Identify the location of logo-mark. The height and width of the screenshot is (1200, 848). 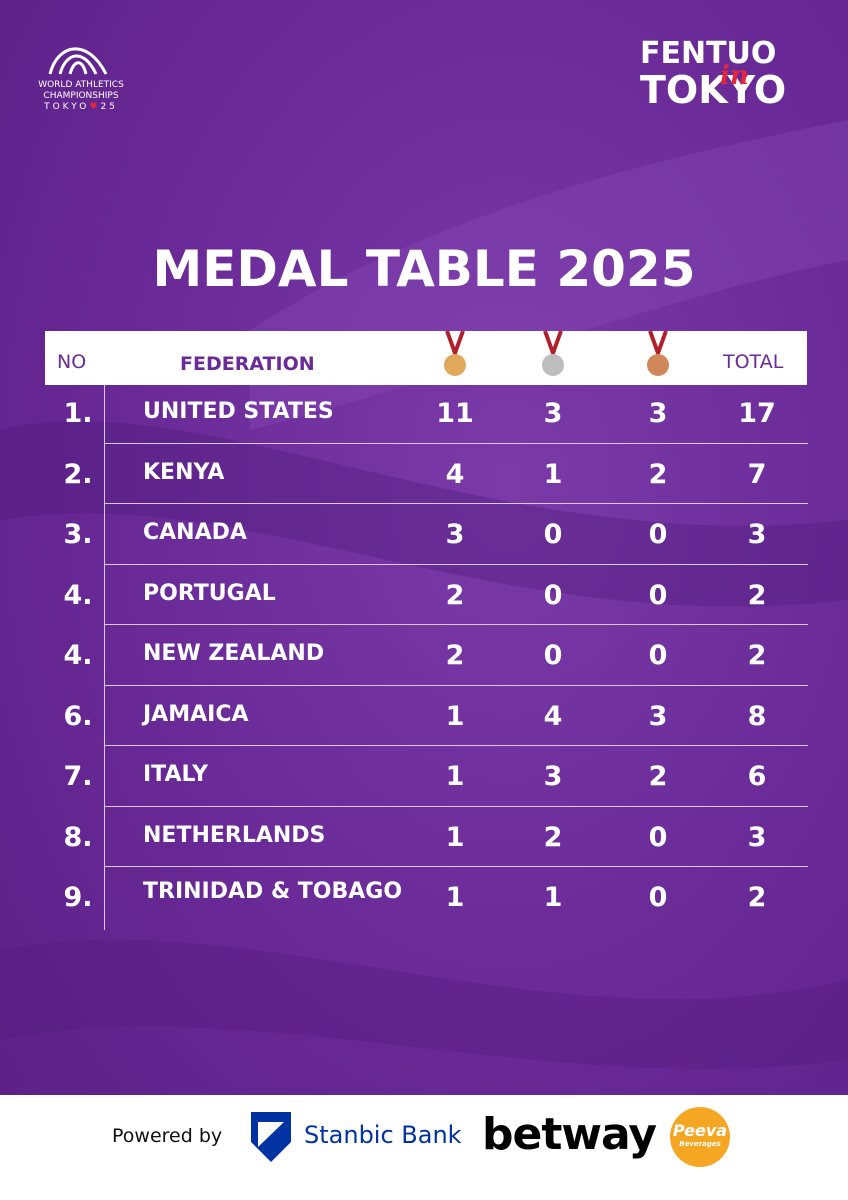
(78, 61).